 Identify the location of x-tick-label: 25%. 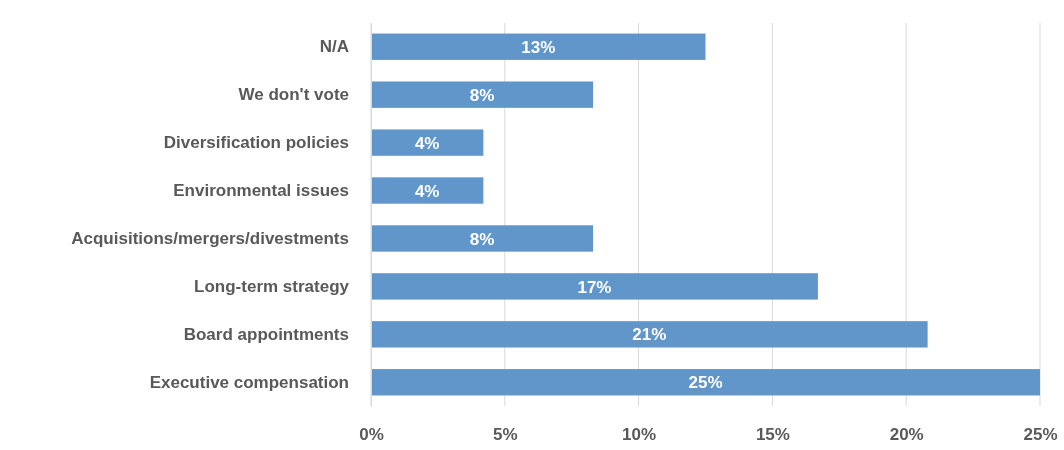
(1040, 435).